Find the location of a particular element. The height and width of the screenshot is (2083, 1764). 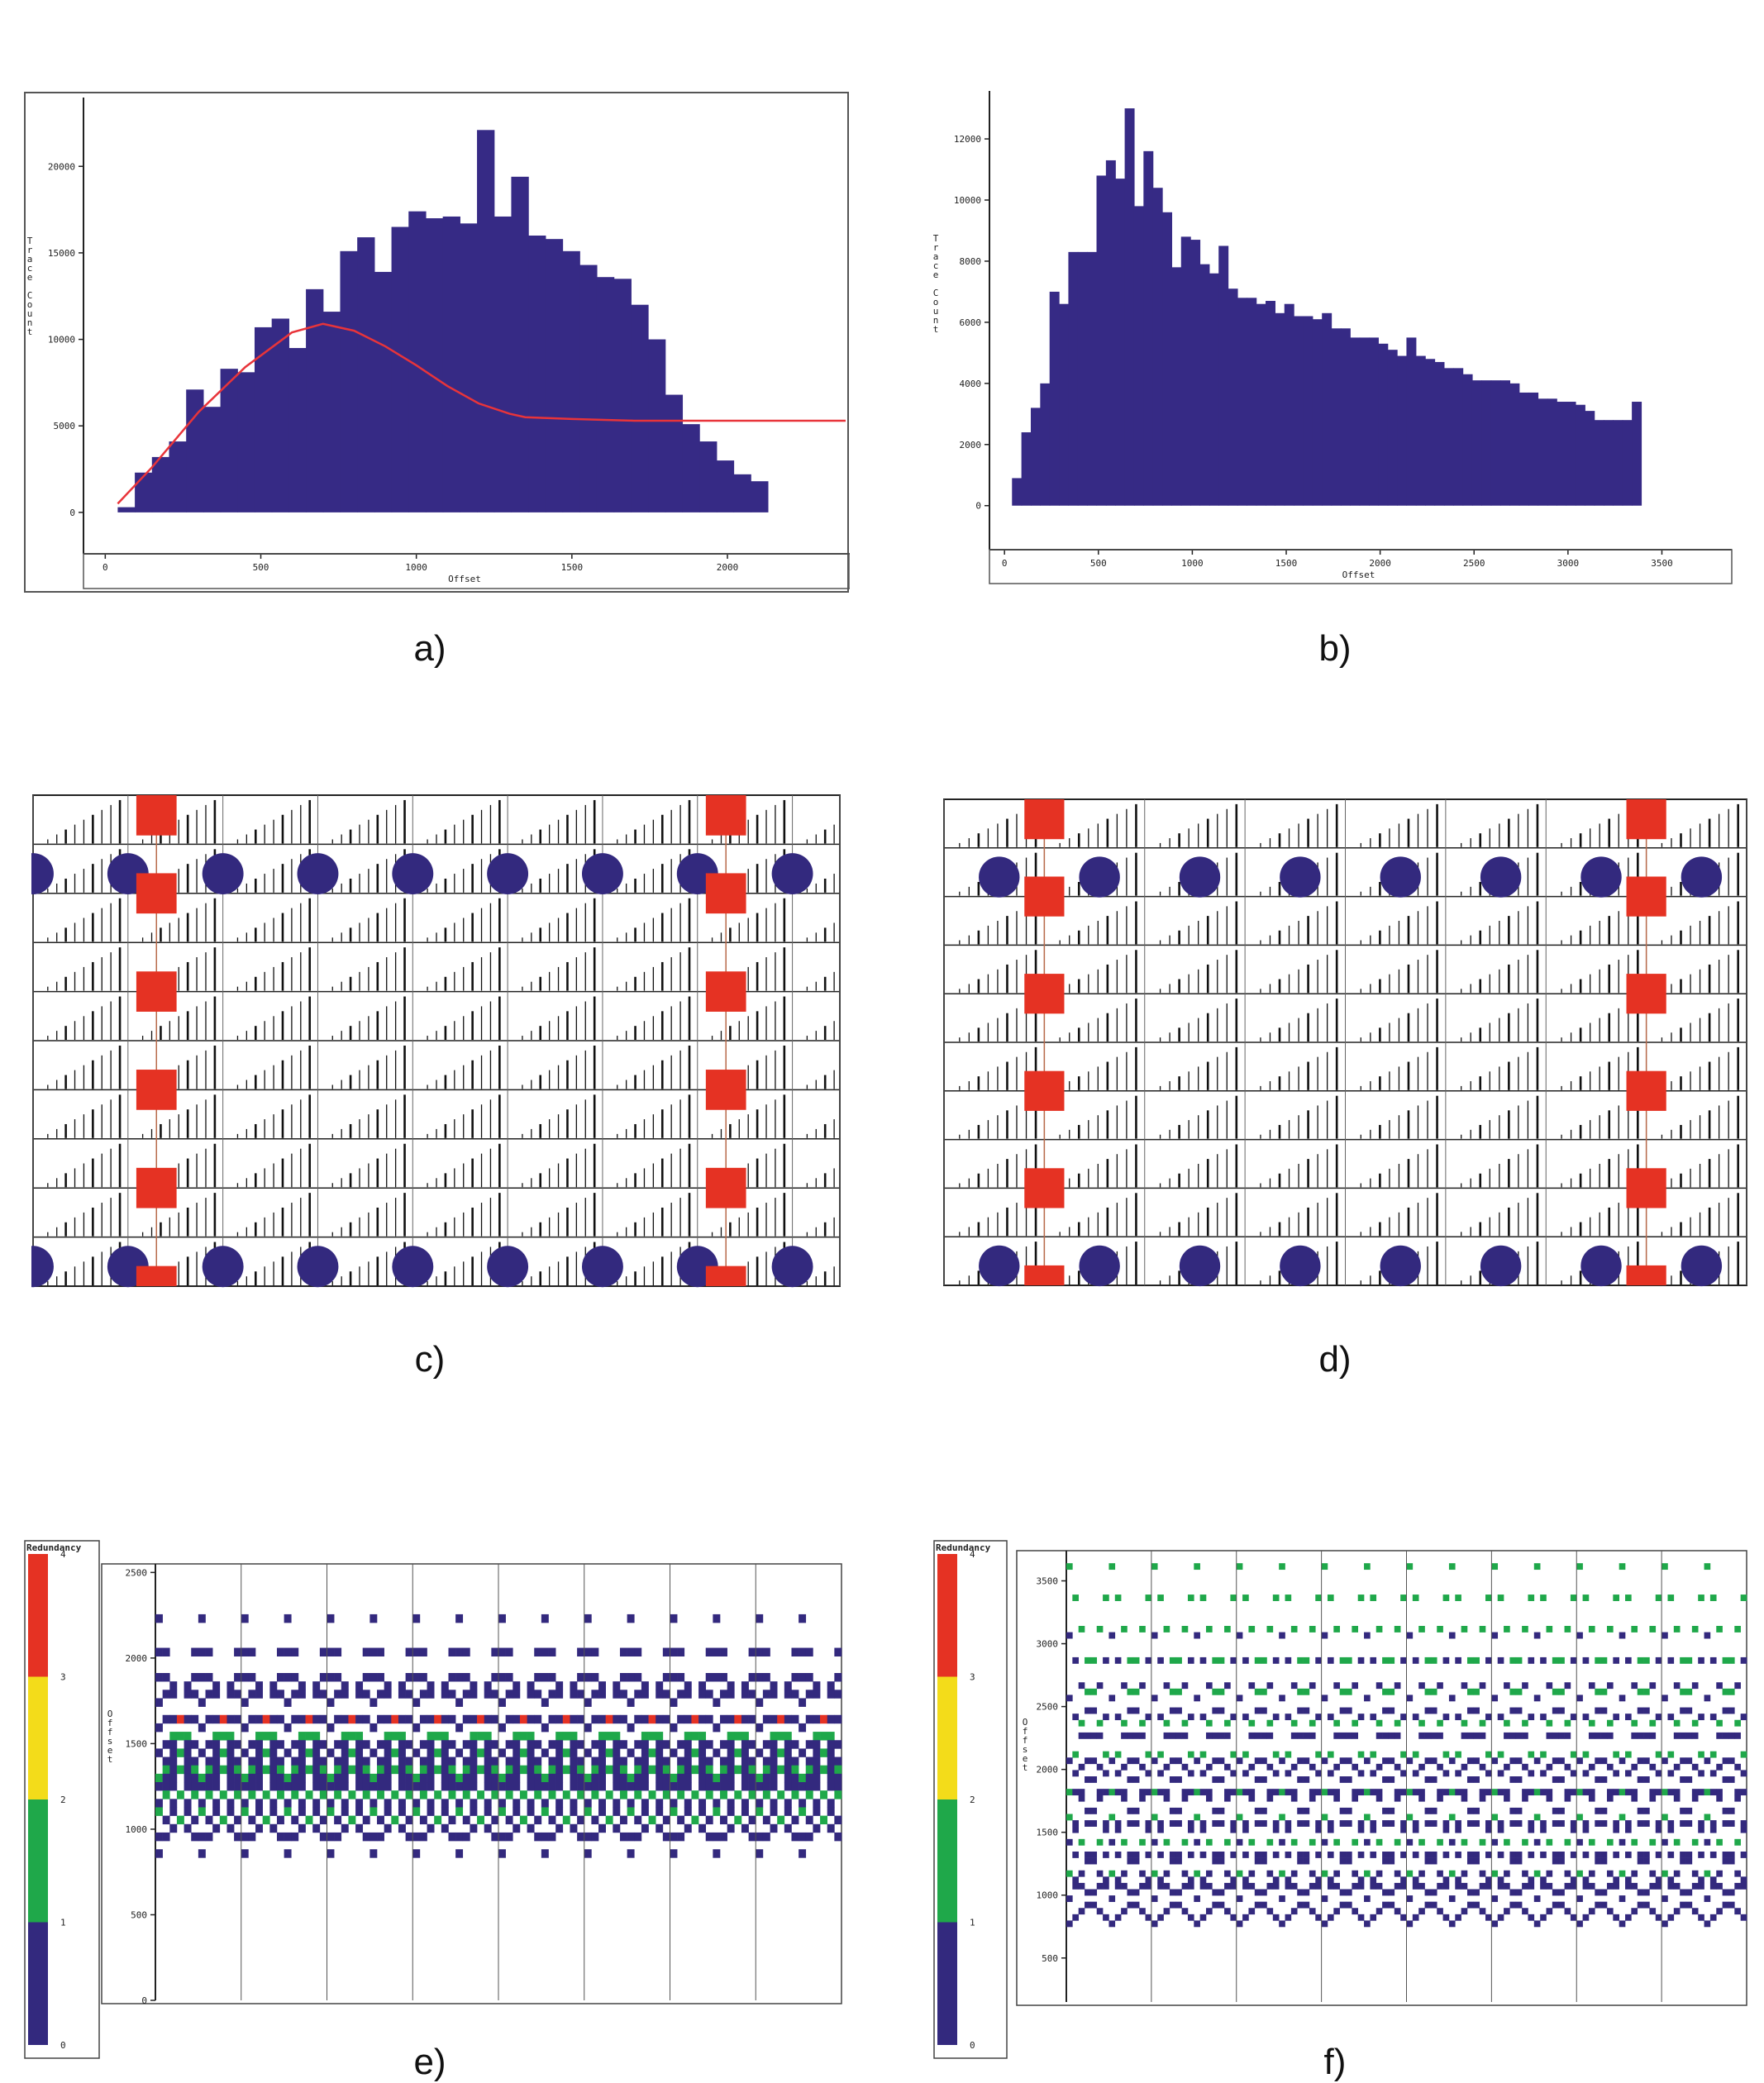

panel-label-e: e) is located at coordinates (430, 2062).